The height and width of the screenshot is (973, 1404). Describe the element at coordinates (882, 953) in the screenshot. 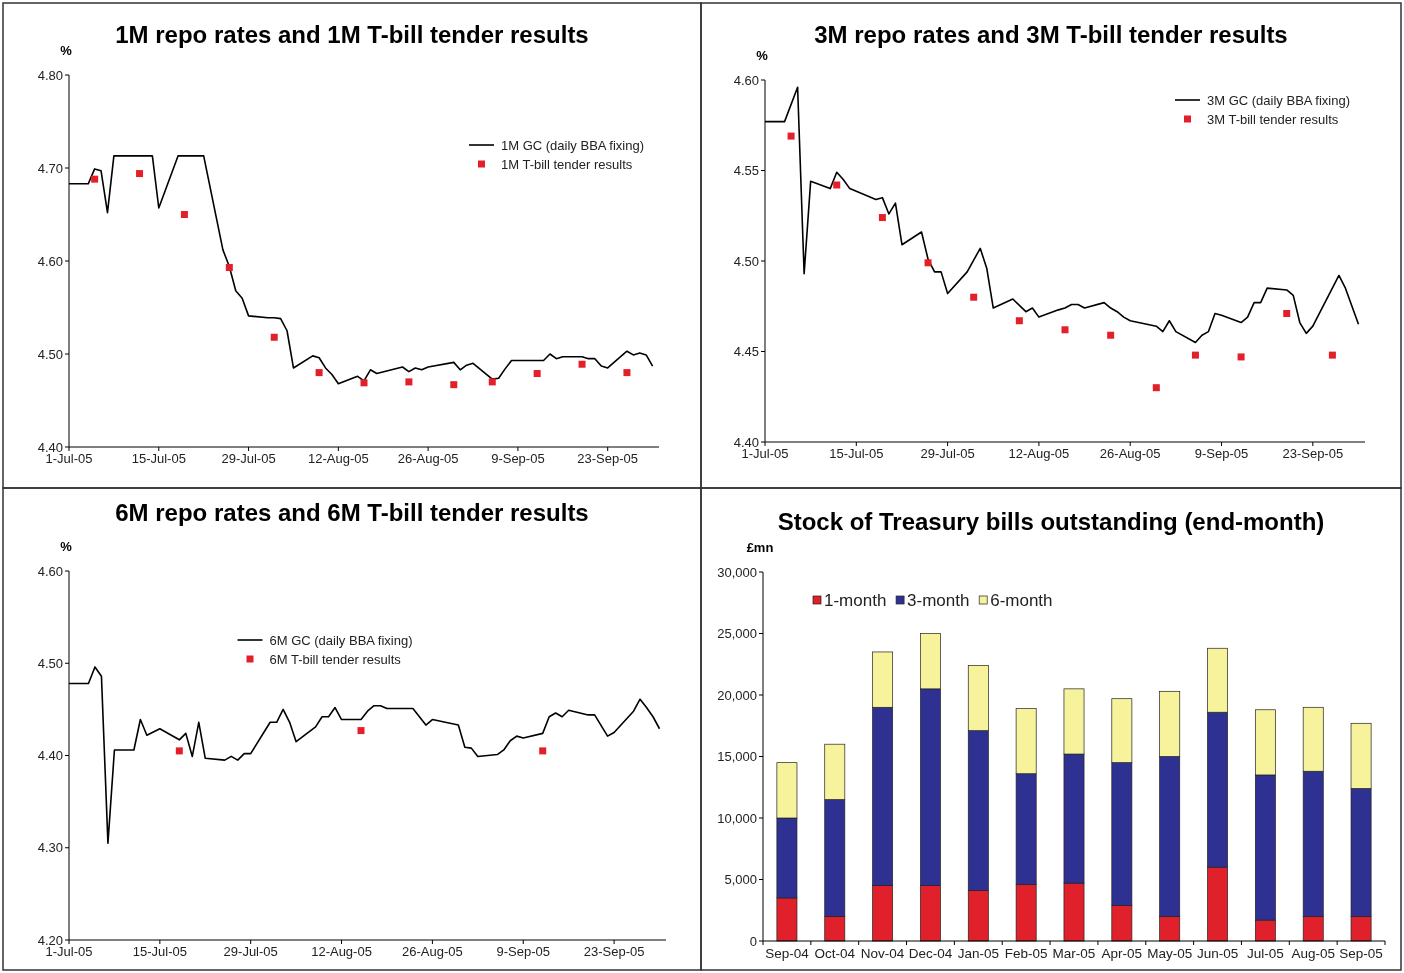

I see `x-tick-label: Nov-04` at that location.